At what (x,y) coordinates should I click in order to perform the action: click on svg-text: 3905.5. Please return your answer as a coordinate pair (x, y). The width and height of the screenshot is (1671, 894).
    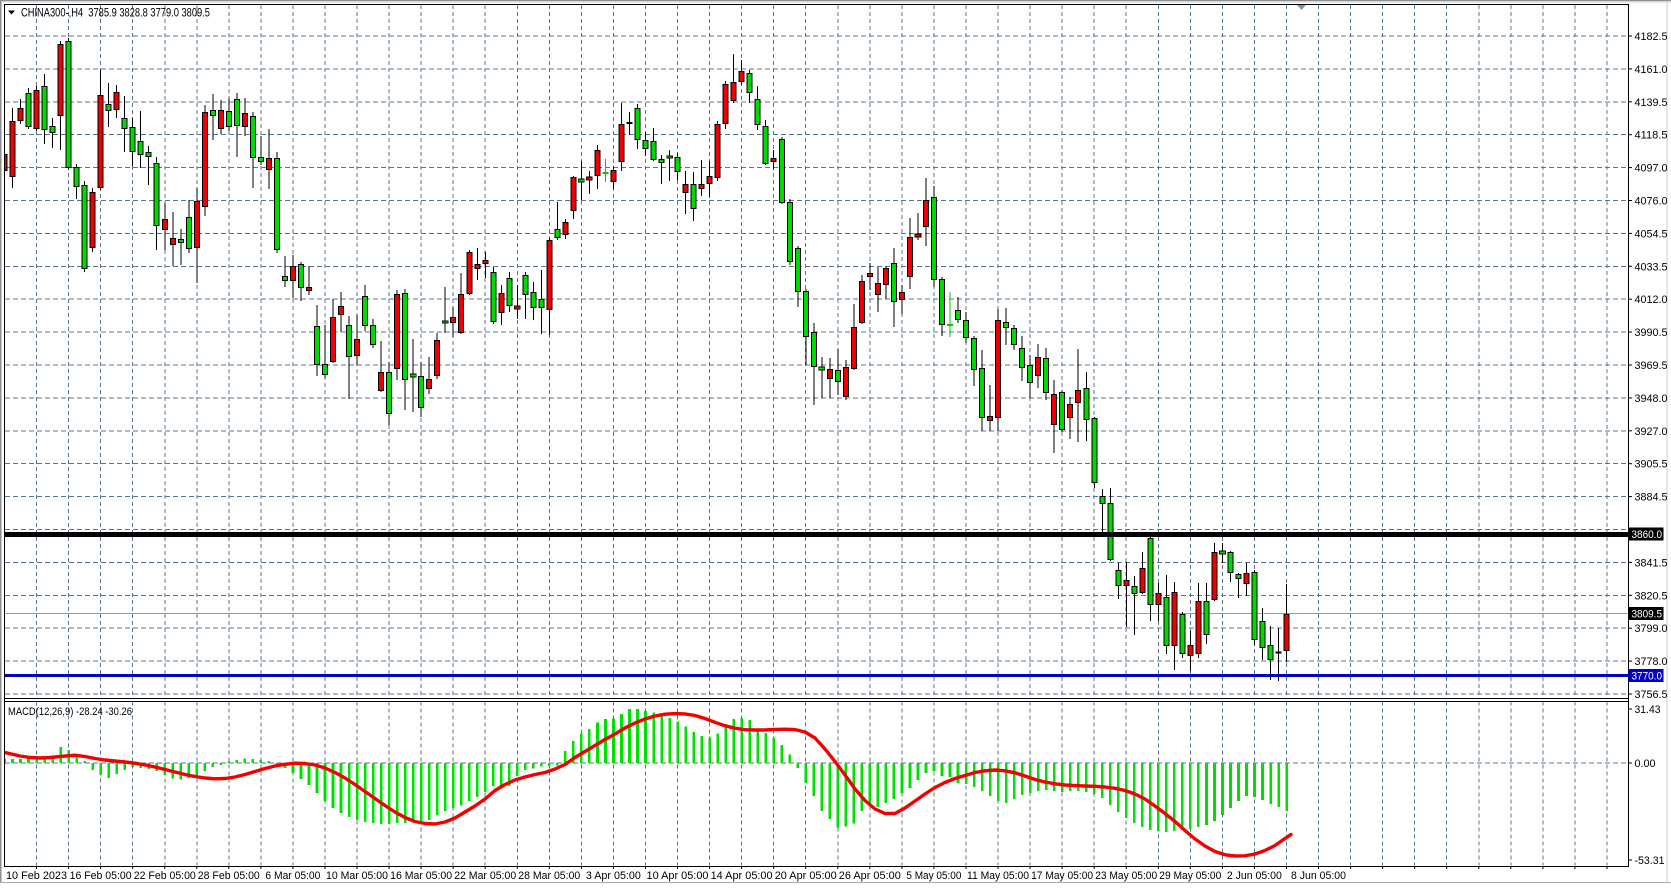
    Looking at the image, I should click on (1651, 465).